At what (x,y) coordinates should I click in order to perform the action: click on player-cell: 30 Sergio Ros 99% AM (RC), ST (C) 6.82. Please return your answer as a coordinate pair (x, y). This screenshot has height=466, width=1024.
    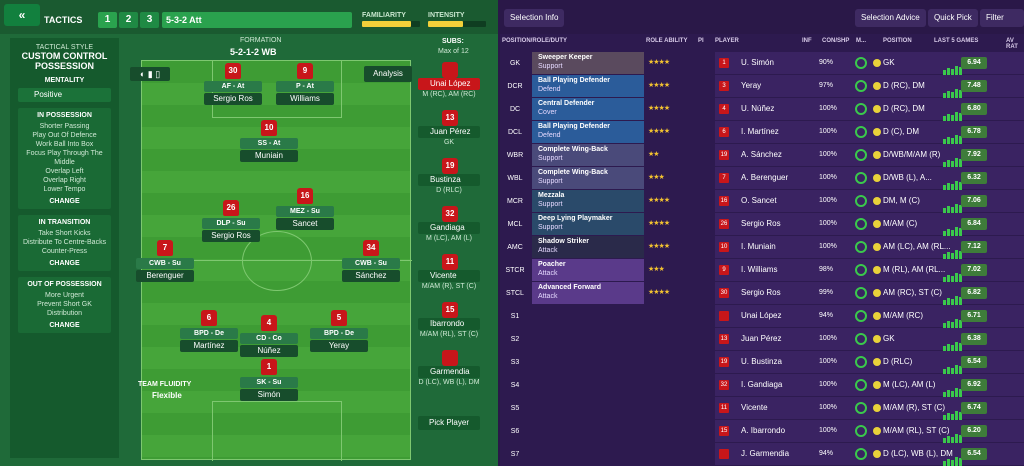
    Looking at the image, I should click on (869, 295).